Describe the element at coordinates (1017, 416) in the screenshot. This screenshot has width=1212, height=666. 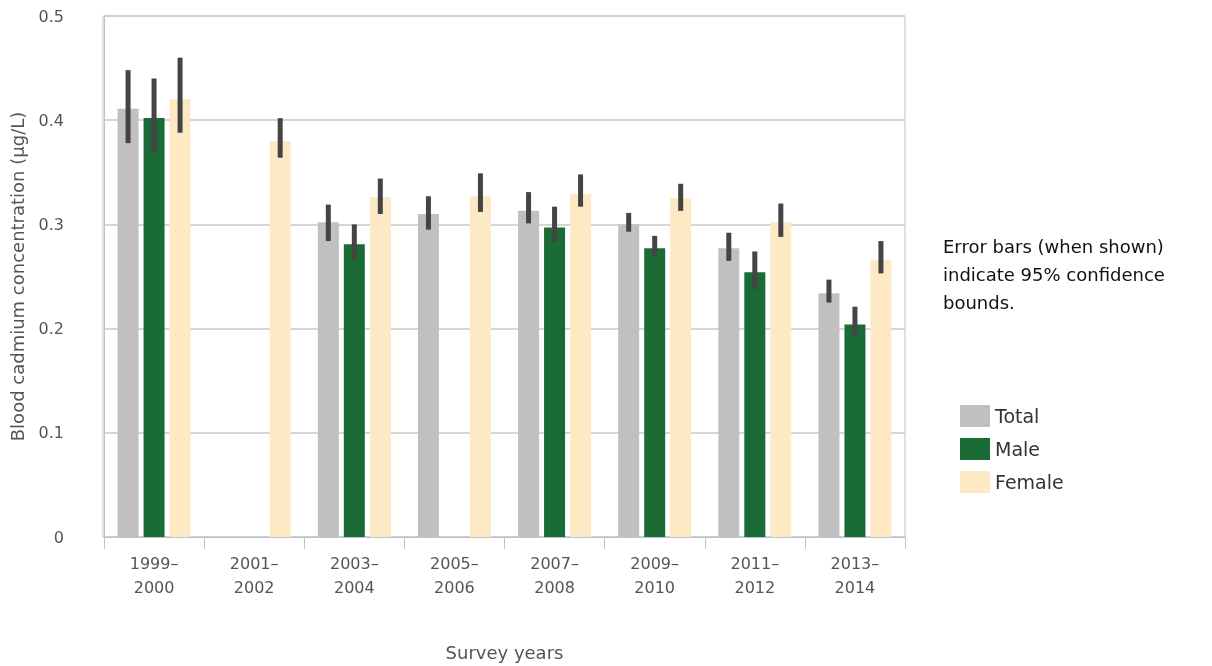
I see `legend-label: Total` at that location.